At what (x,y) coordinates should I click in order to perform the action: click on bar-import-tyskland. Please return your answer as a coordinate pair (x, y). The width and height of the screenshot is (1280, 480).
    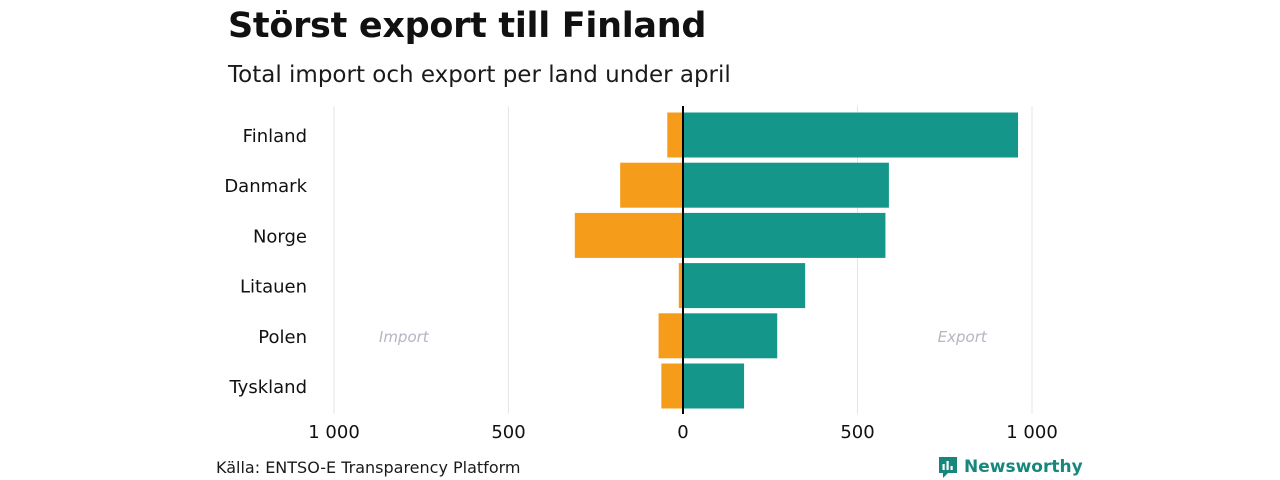
    Looking at the image, I should click on (672, 386).